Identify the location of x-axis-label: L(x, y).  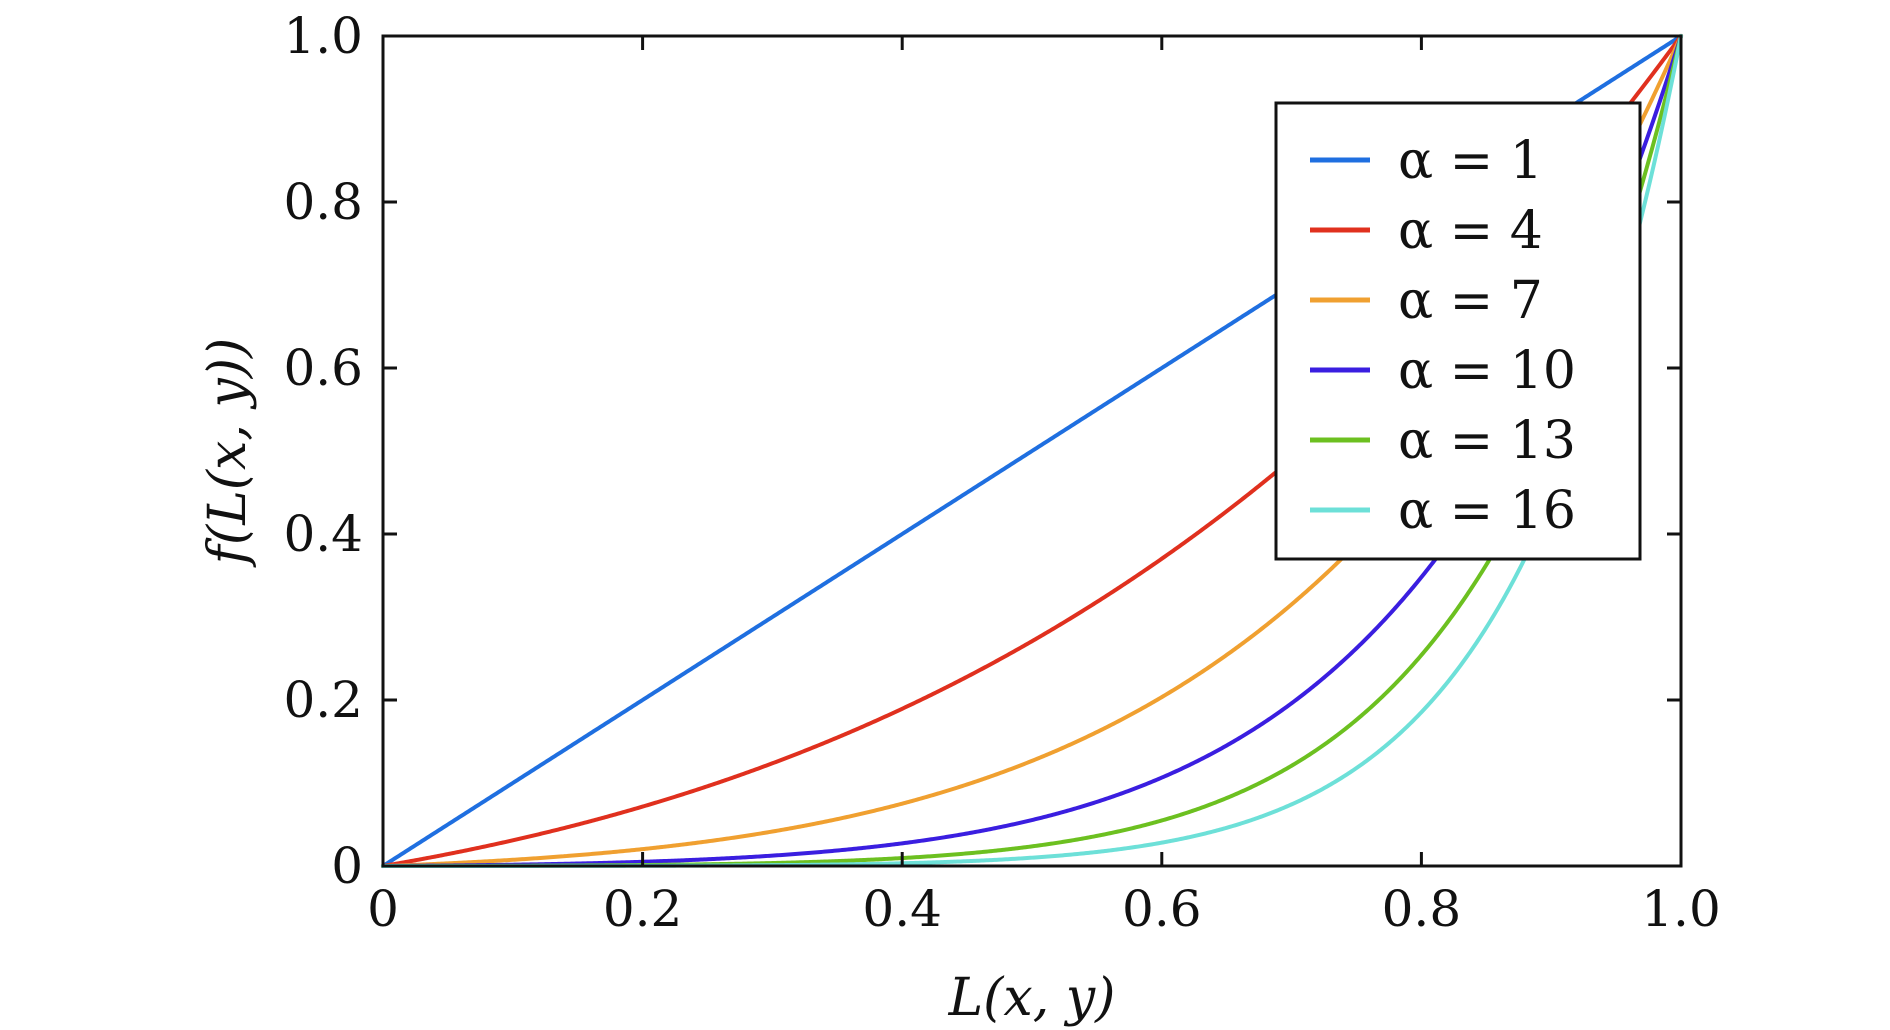
(1032, 998).